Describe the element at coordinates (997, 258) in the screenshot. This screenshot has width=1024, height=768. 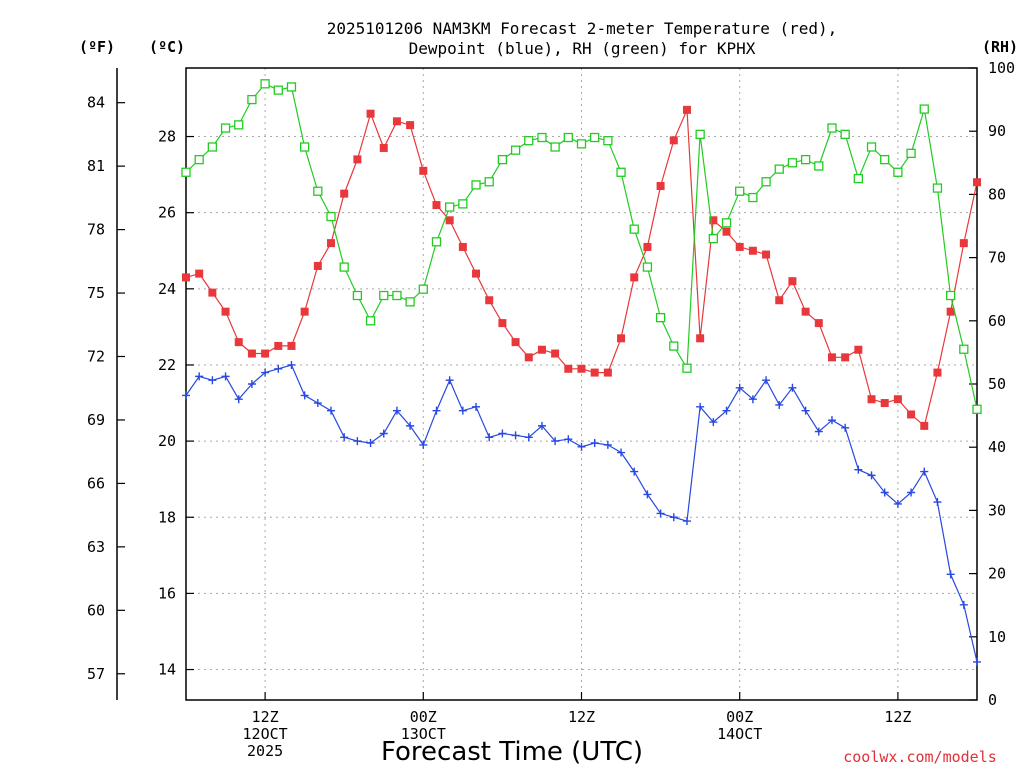
I see `rh-tick-label: 70` at that location.